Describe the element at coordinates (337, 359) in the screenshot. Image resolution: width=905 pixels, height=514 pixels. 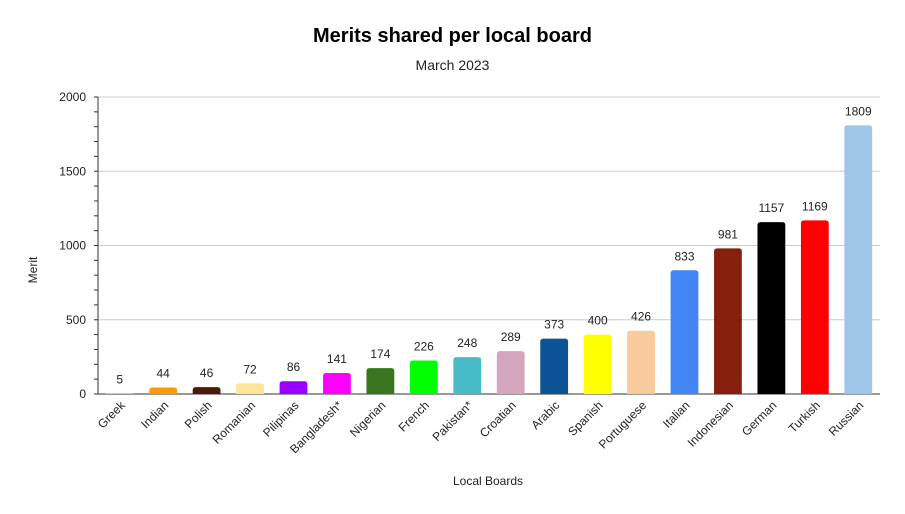
I see `data-label: 141` at that location.